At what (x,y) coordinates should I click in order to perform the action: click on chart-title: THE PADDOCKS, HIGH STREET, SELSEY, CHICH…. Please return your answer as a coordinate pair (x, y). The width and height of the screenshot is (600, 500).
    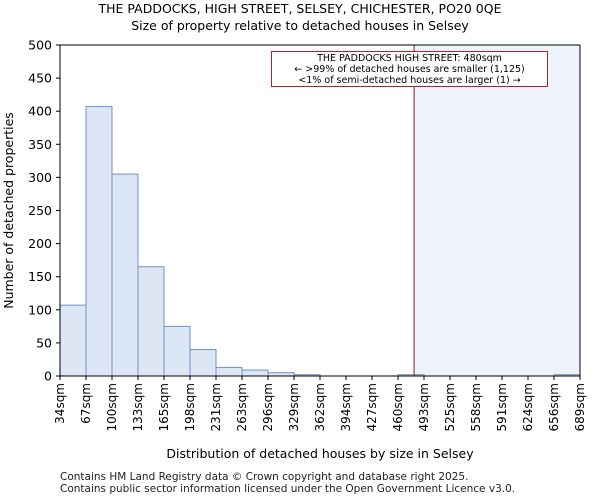
    Looking at the image, I should click on (300, 17).